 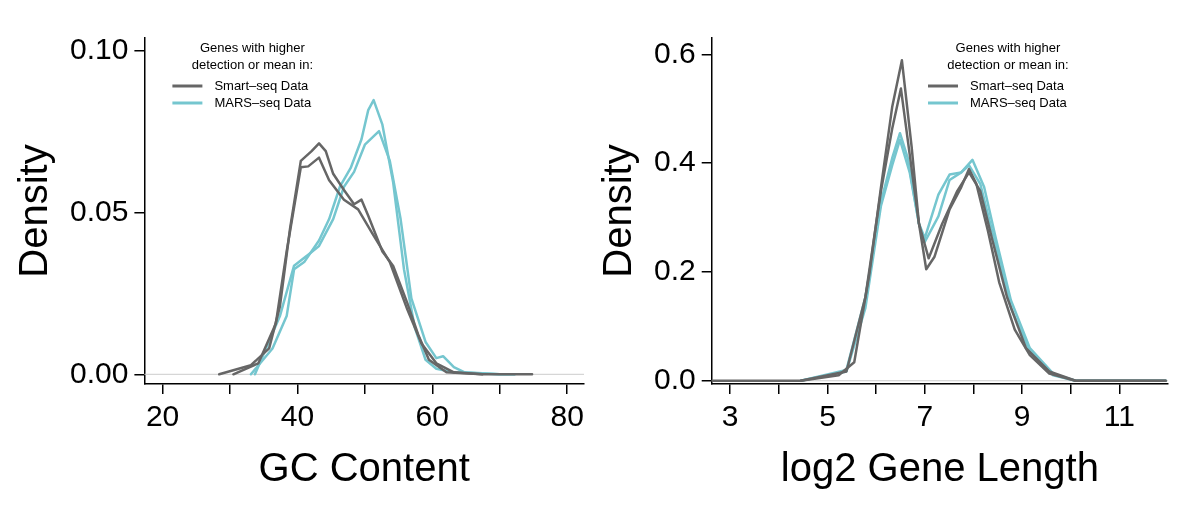 What do you see at coordinates (99, 372) in the screenshot?
I see `y-tick-label: 0.00` at bounding box center [99, 372].